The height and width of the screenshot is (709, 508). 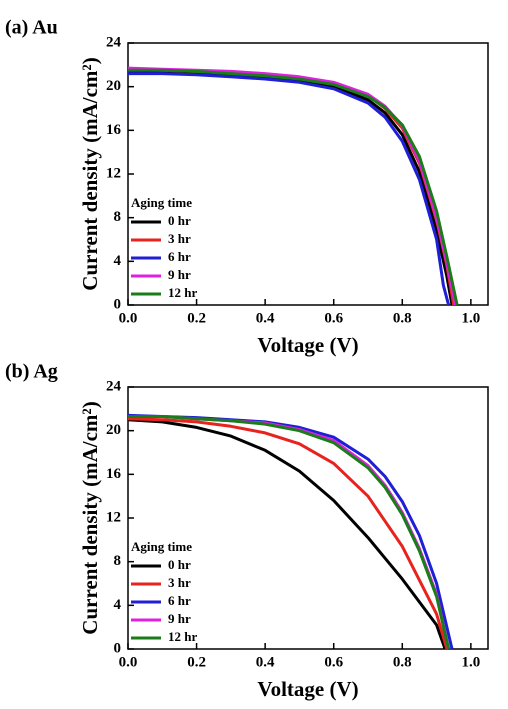 I want to click on chart-title: (b) Ag, so click(x=31, y=372).